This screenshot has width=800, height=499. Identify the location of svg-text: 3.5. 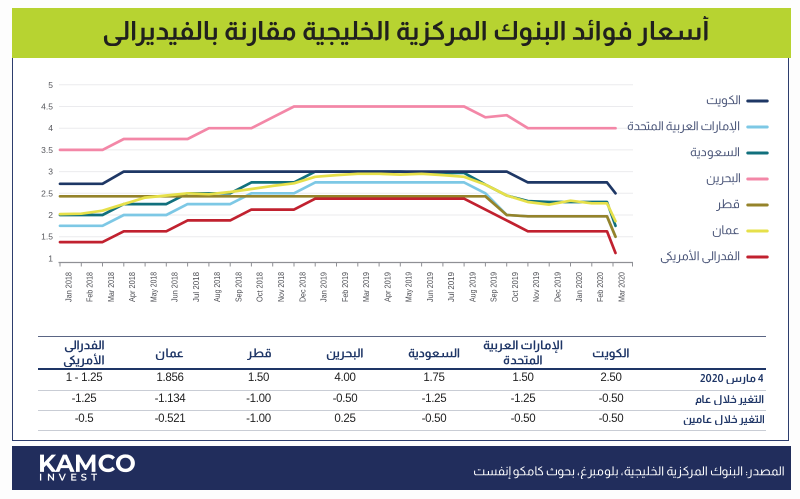
(47, 150).